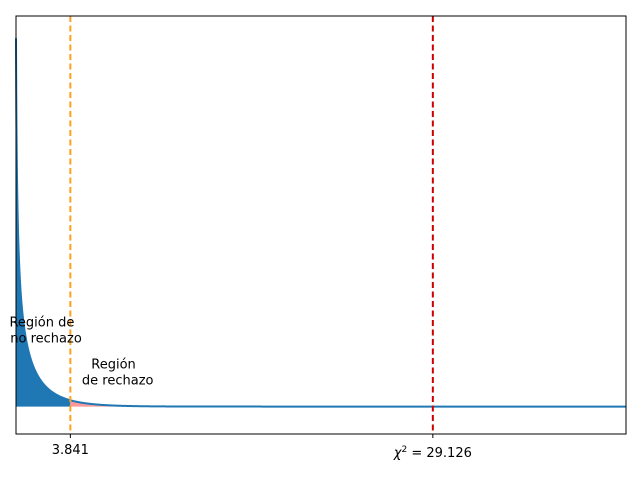 The image size is (640, 480). I want to click on annotation-rejection: Región de rechazo, so click(116, 373).